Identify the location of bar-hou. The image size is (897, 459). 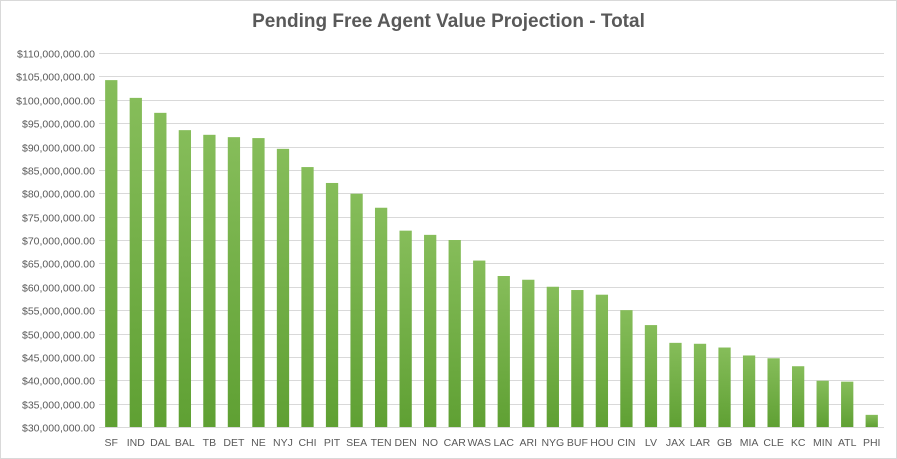
(602, 360).